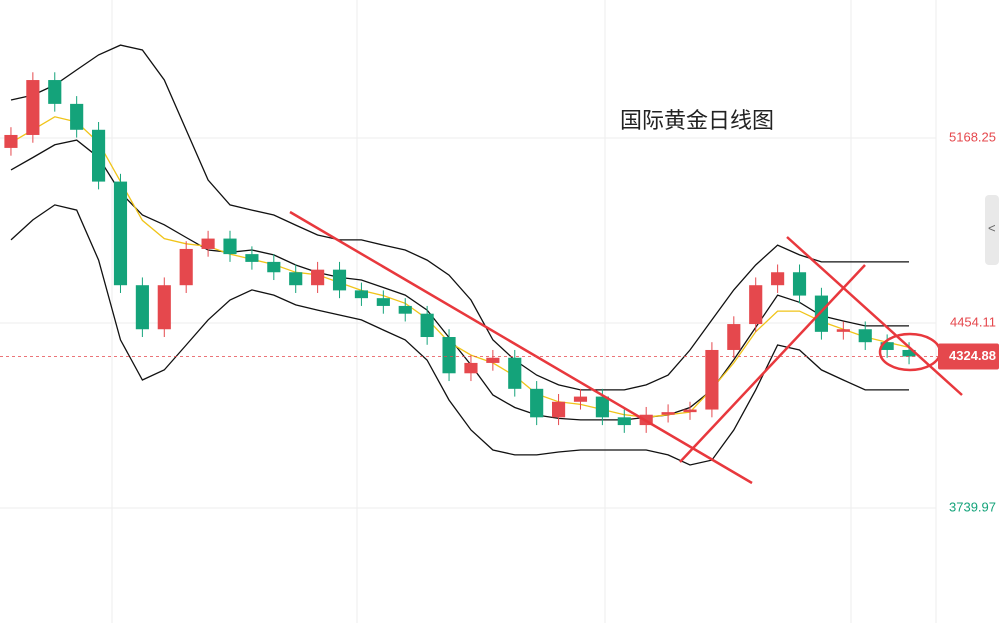 This screenshot has height=623, width=999. Describe the element at coordinates (972, 355) in the screenshot. I see `current-price-label: 4324.88` at that location.